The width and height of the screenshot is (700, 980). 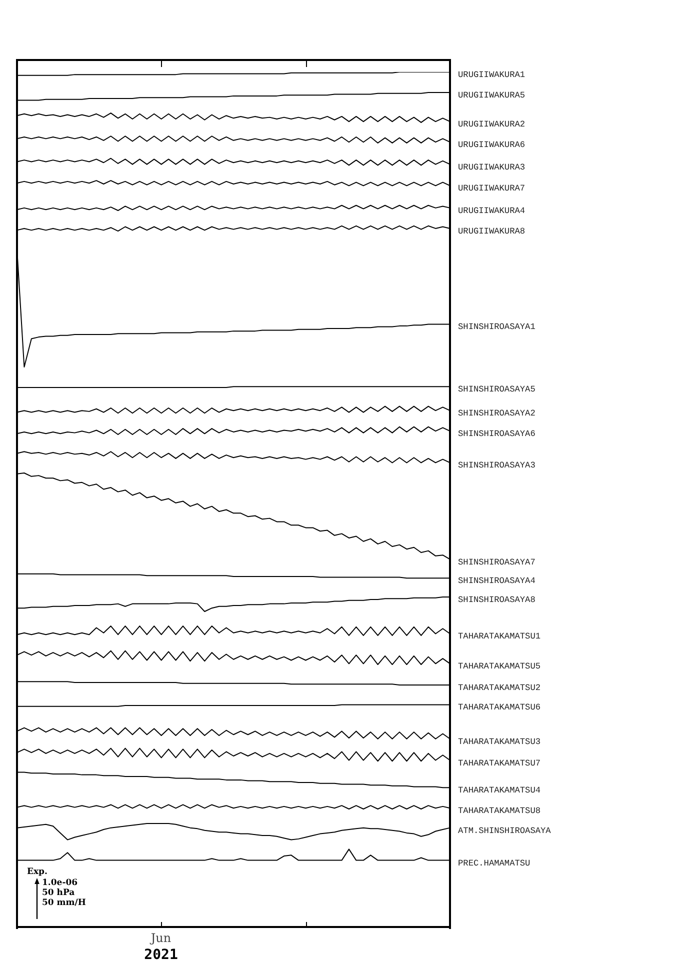 I want to click on series-label: URUGIIWAKURA7, so click(x=492, y=189).